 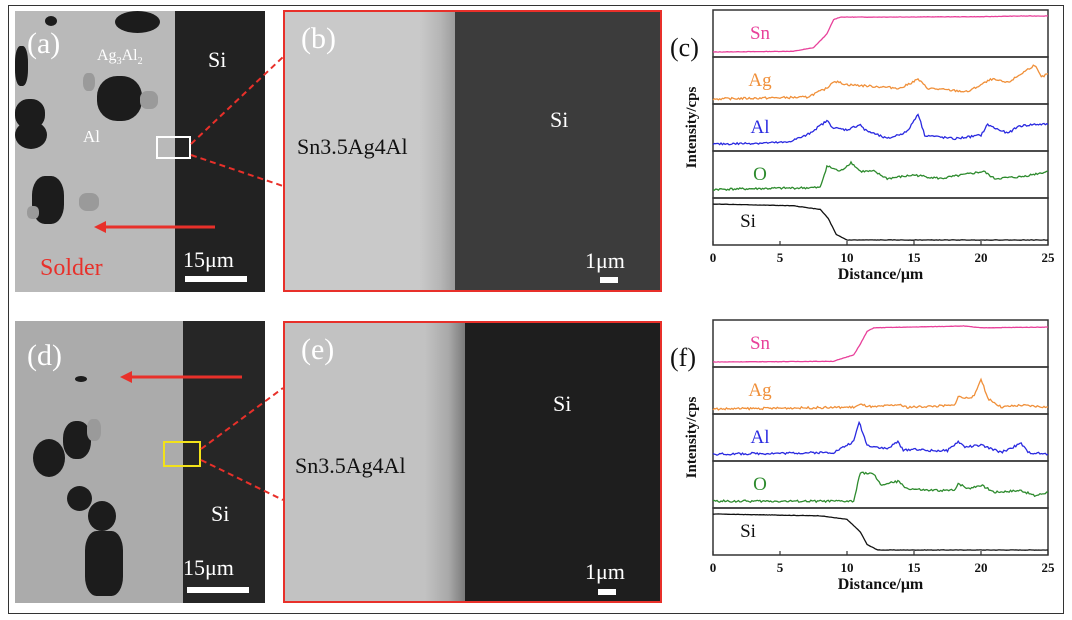 What do you see at coordinates (318, 38) in the screenshot?
I see `panel-label-b: (b)` at bounding box center [318, 38].